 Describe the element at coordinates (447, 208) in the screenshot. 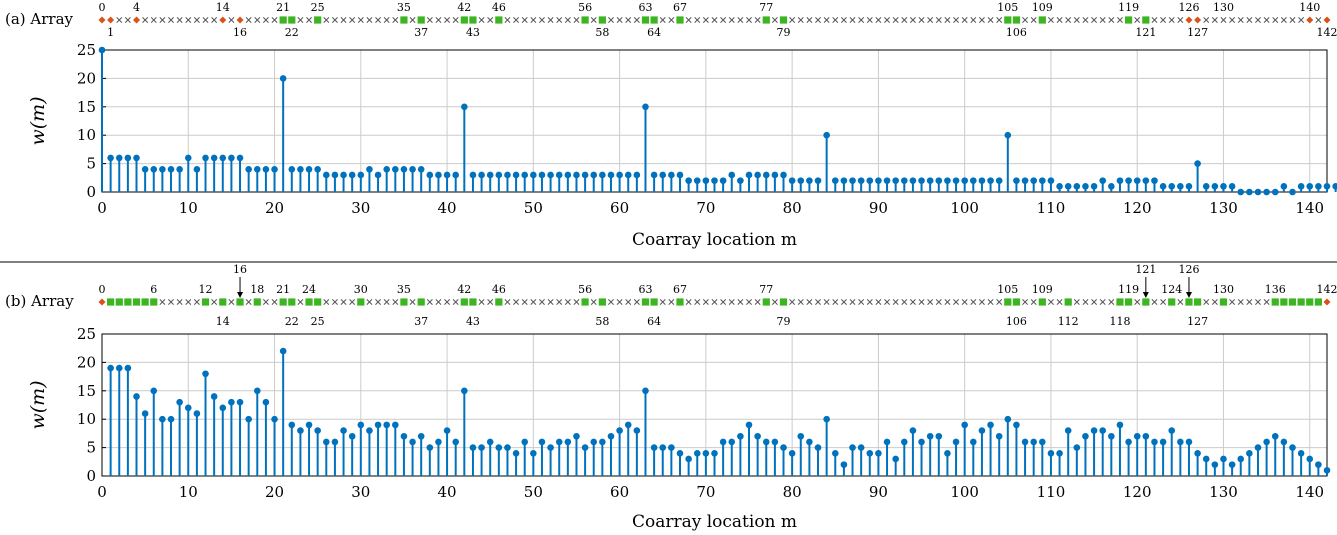

I see `x-tick-label: 40` at that location.